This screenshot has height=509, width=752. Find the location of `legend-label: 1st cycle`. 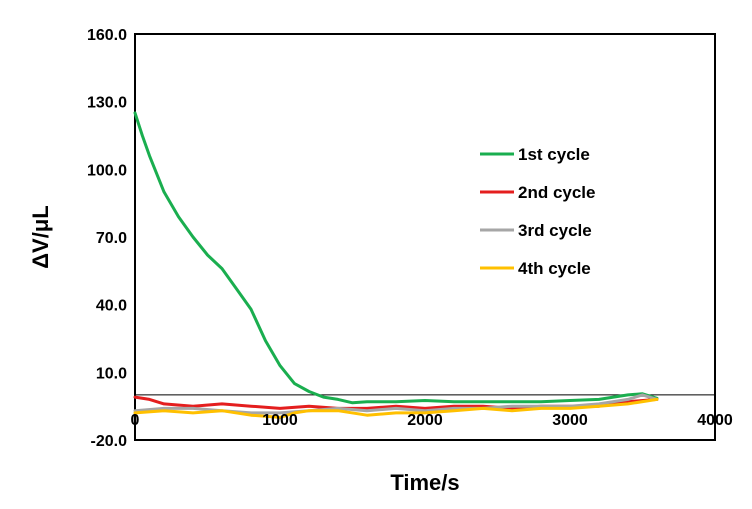

legend-label: 1st cycle is located at coordinates (554, 154).